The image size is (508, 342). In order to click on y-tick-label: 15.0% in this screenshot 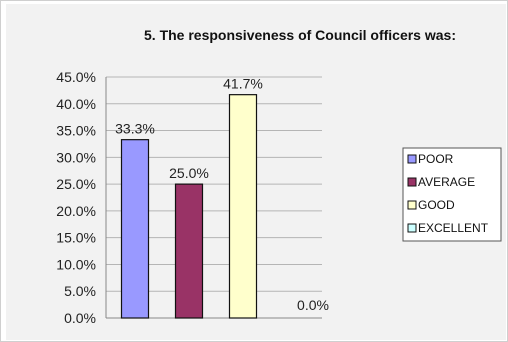, I will do `click(76, 238)`.